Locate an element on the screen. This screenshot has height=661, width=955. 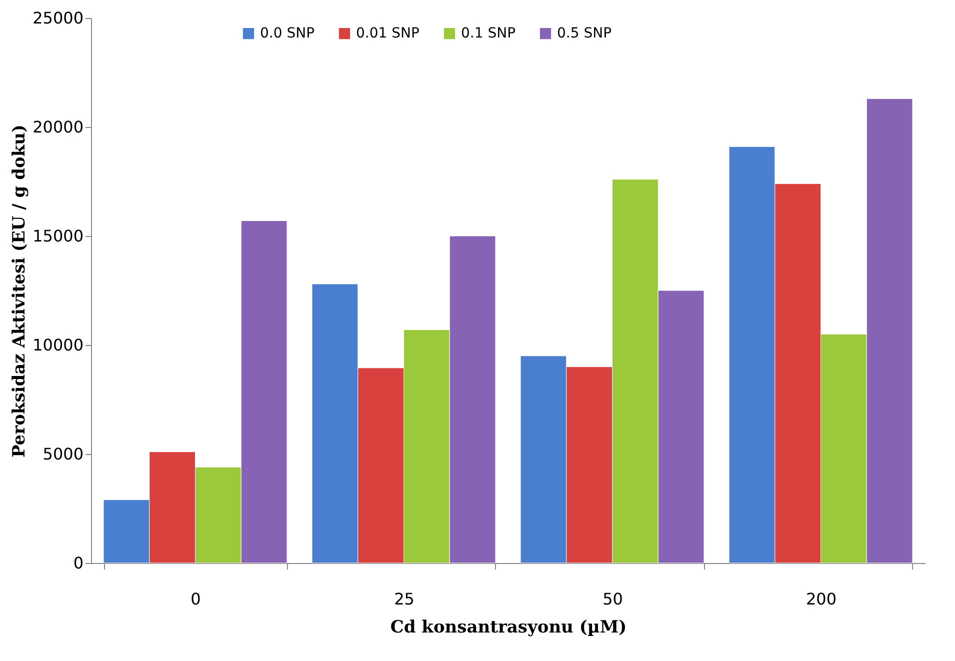
legend-label: 0.0 SNP is located at coordinates (287, 34).